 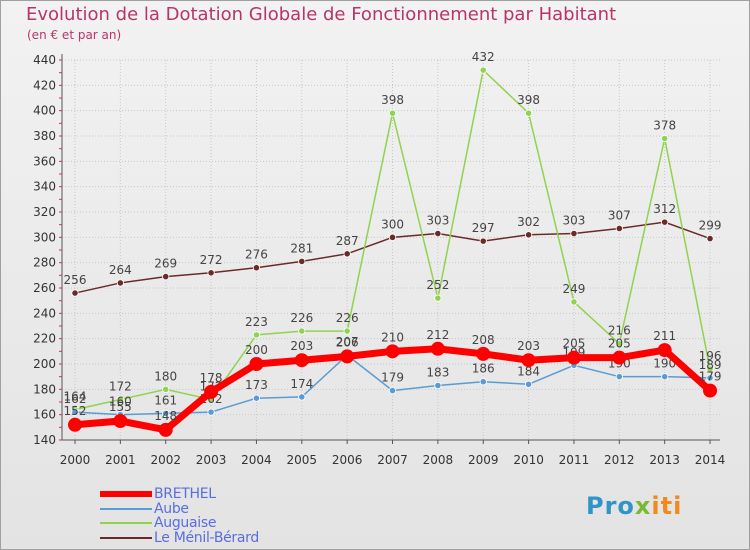 What do you see at coordinates (120, 402) in the screenshot?
I see `data-label-aube-2001: 160` at bounding box center [120, 402].